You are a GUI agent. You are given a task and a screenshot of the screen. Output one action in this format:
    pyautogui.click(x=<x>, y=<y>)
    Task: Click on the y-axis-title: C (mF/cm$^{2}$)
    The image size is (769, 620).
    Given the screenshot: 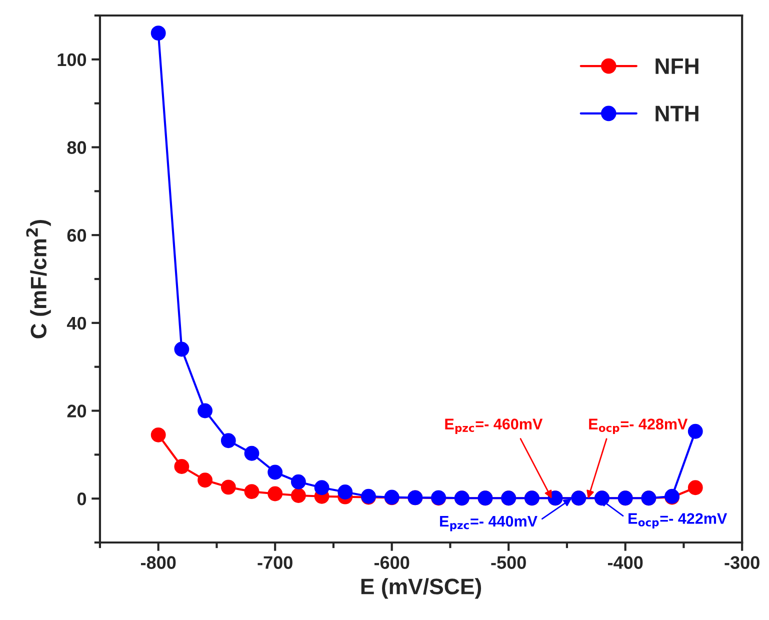 What is the action you would take?
    pyautogui.click(x=38, y=279)
    